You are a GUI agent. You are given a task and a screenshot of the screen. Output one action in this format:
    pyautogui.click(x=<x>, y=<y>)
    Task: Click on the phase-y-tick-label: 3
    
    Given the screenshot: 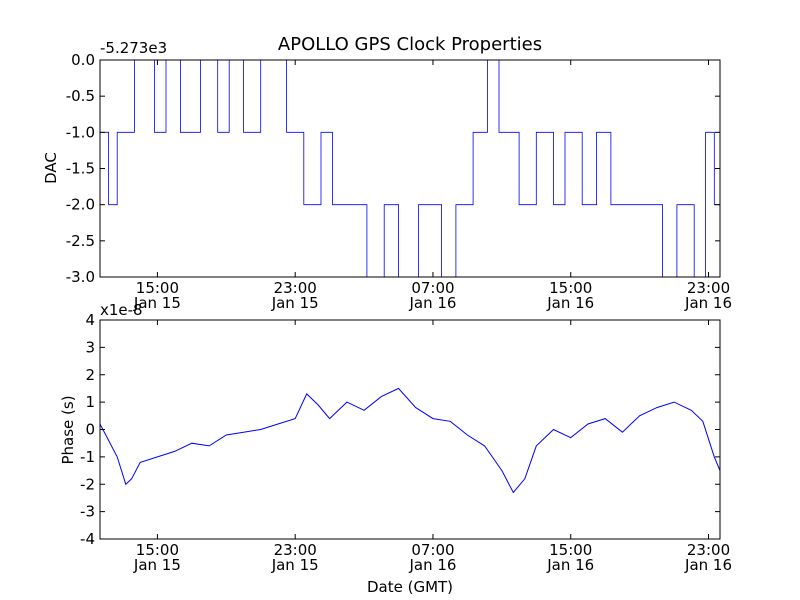 What is the action you would take?
    pyautogui.click(x=90, y=347)
    